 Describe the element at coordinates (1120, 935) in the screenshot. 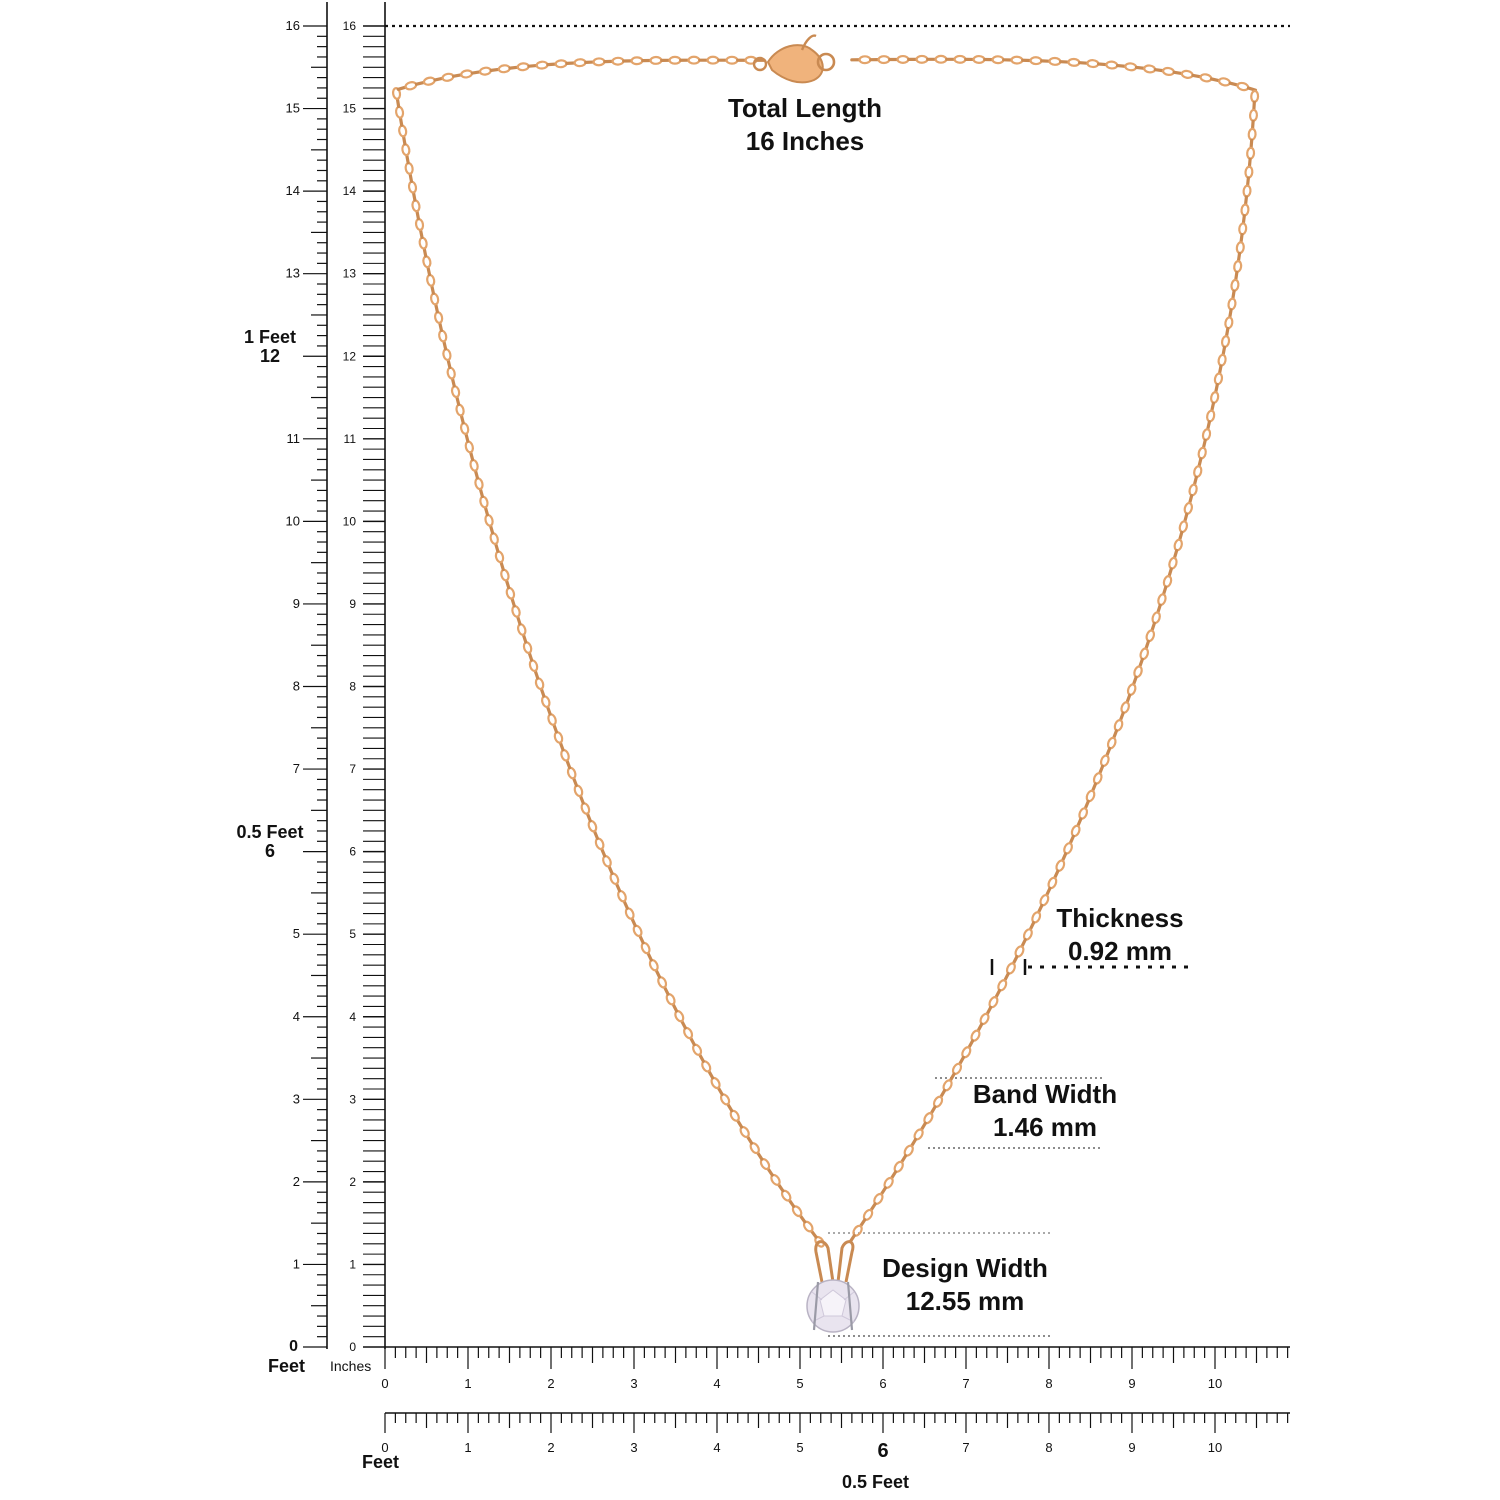

I see `thickness-label: Thickness 0.92 mm` at that location.